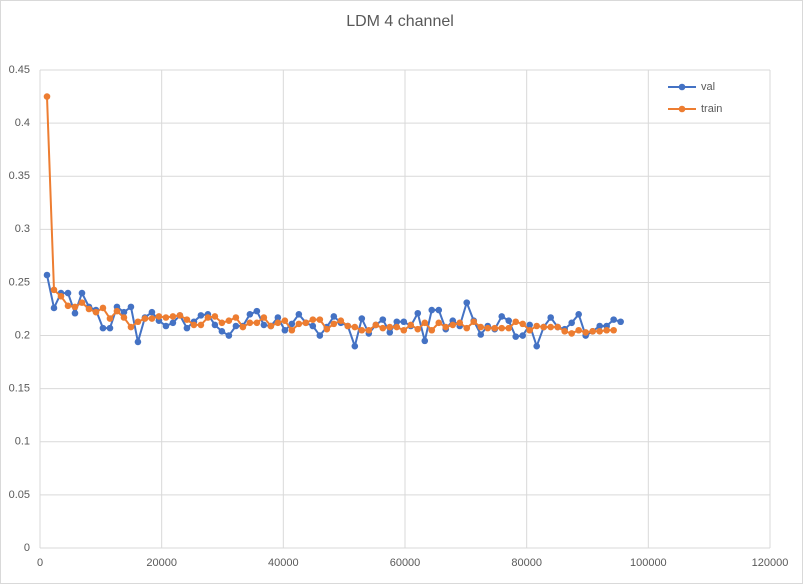 This screenshot has width=804, height=585. What do you see at coordinates (283, 563) in the screenshot?
I see `x-tick-label: 40000` at bounding box center [283, 563].